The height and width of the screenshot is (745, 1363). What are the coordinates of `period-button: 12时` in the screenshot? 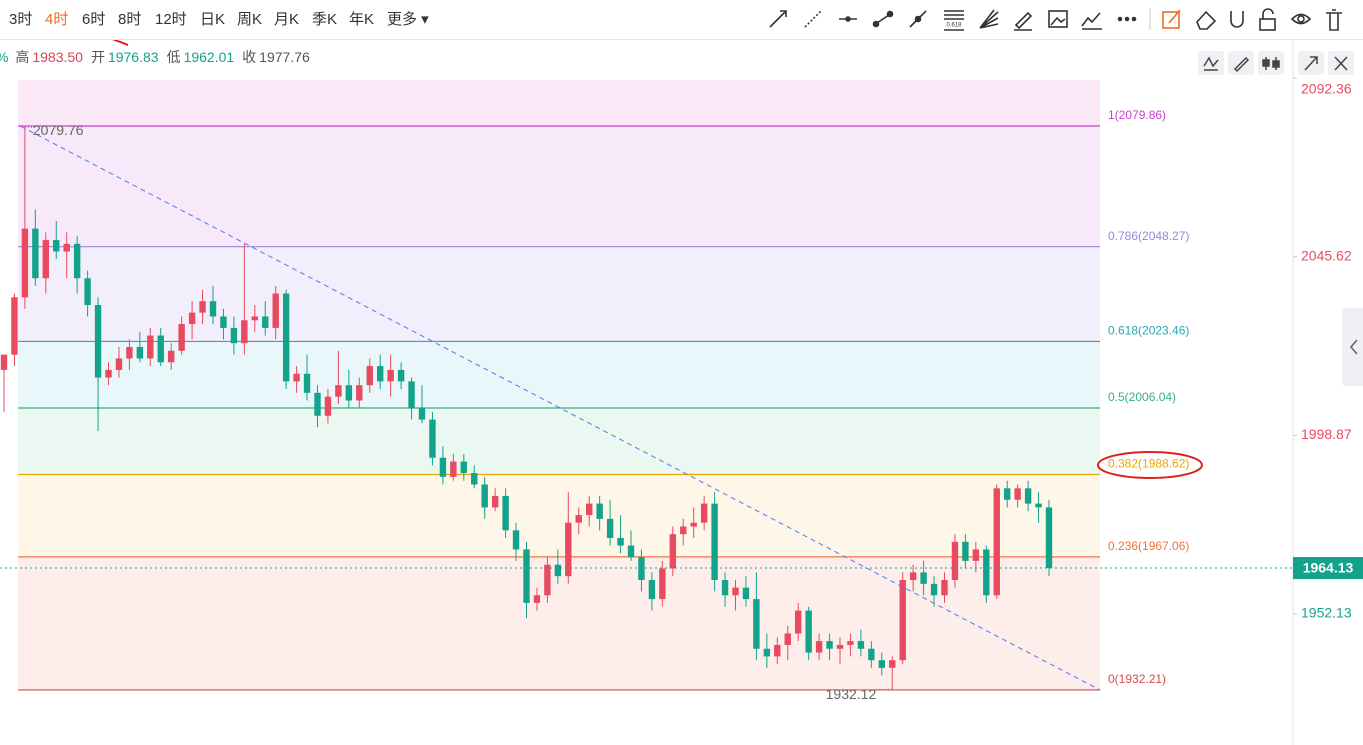 It's located at (171, 19).